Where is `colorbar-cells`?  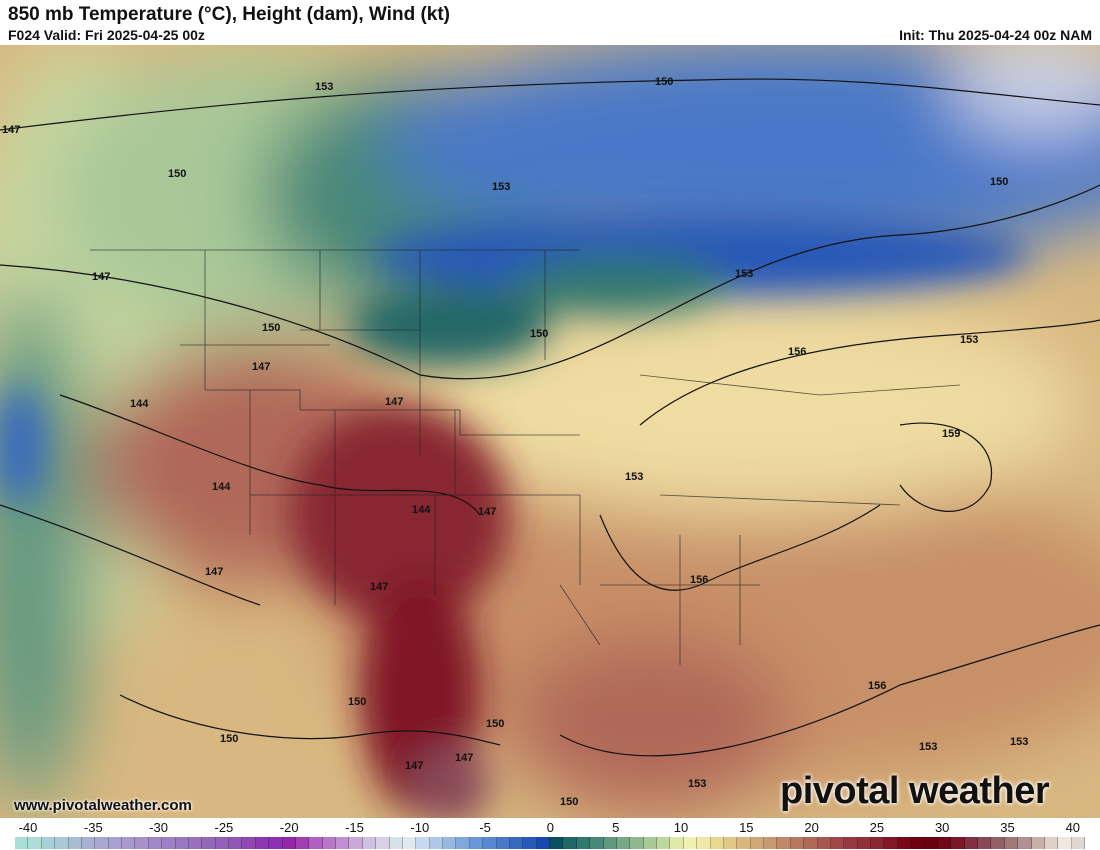 colorbar-cells is located at coordinates (550, 843).